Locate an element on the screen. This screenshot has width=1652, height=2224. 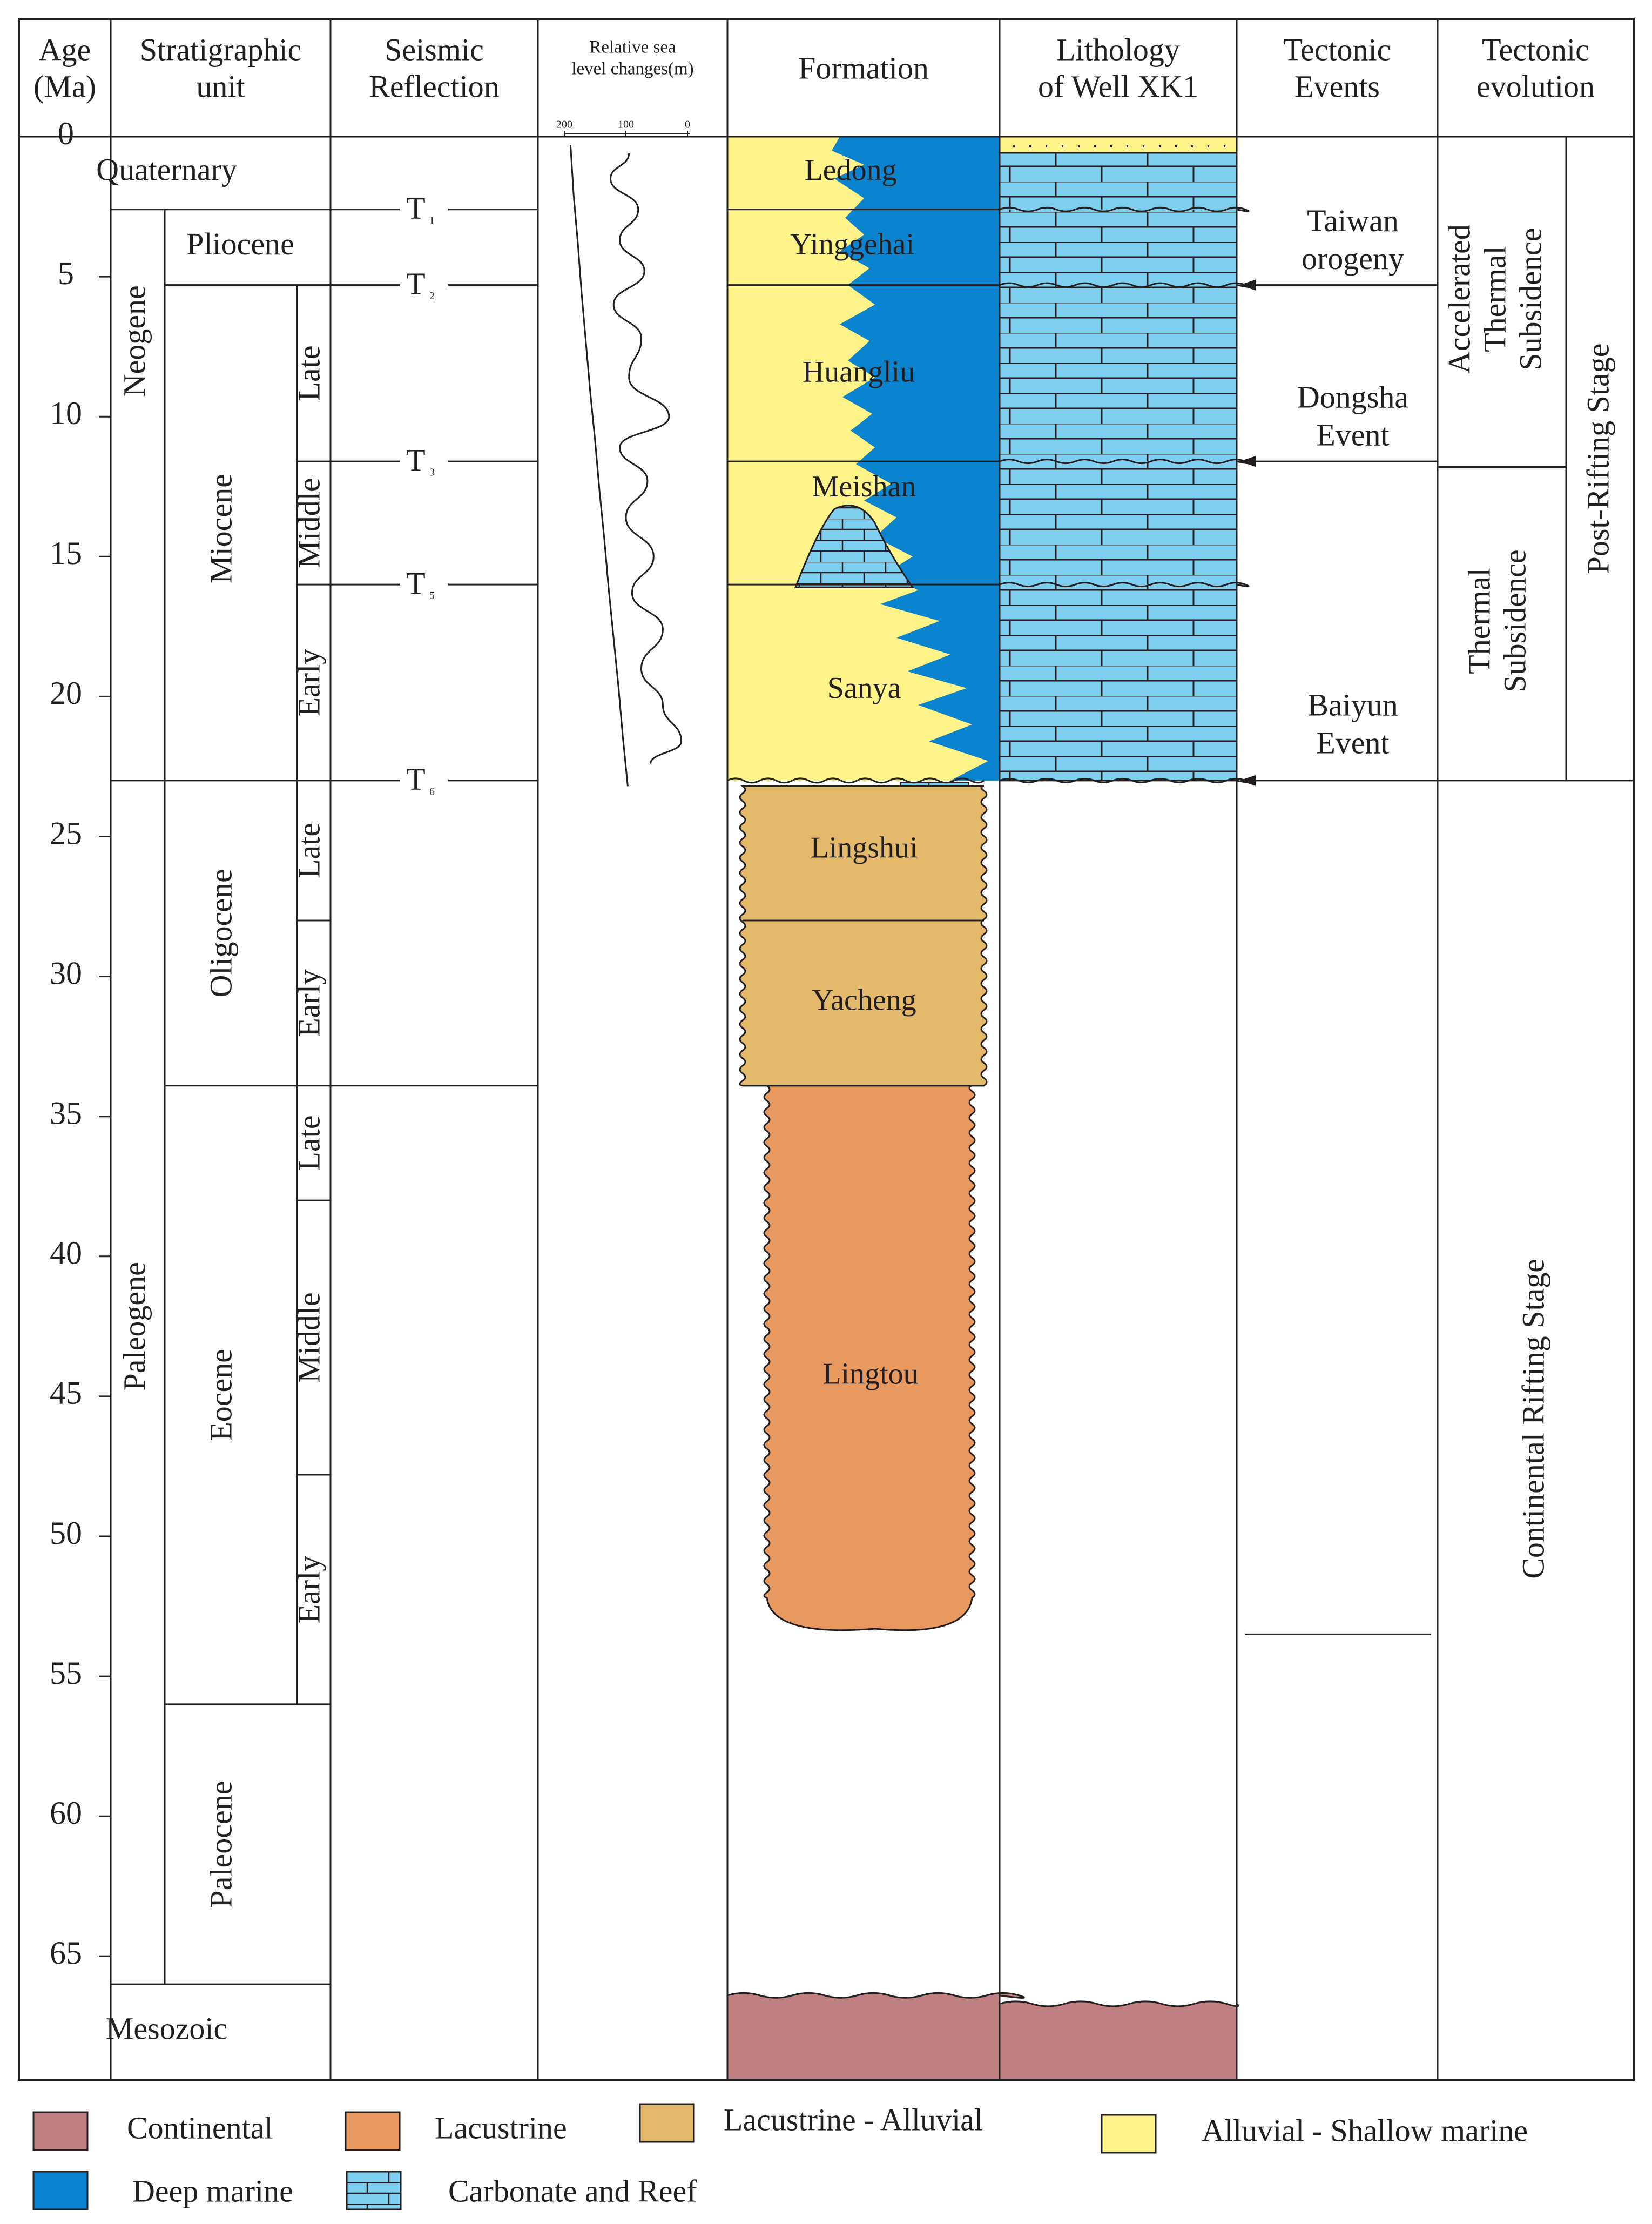
lacustrine-fill is located at coordinates (870, 1358).